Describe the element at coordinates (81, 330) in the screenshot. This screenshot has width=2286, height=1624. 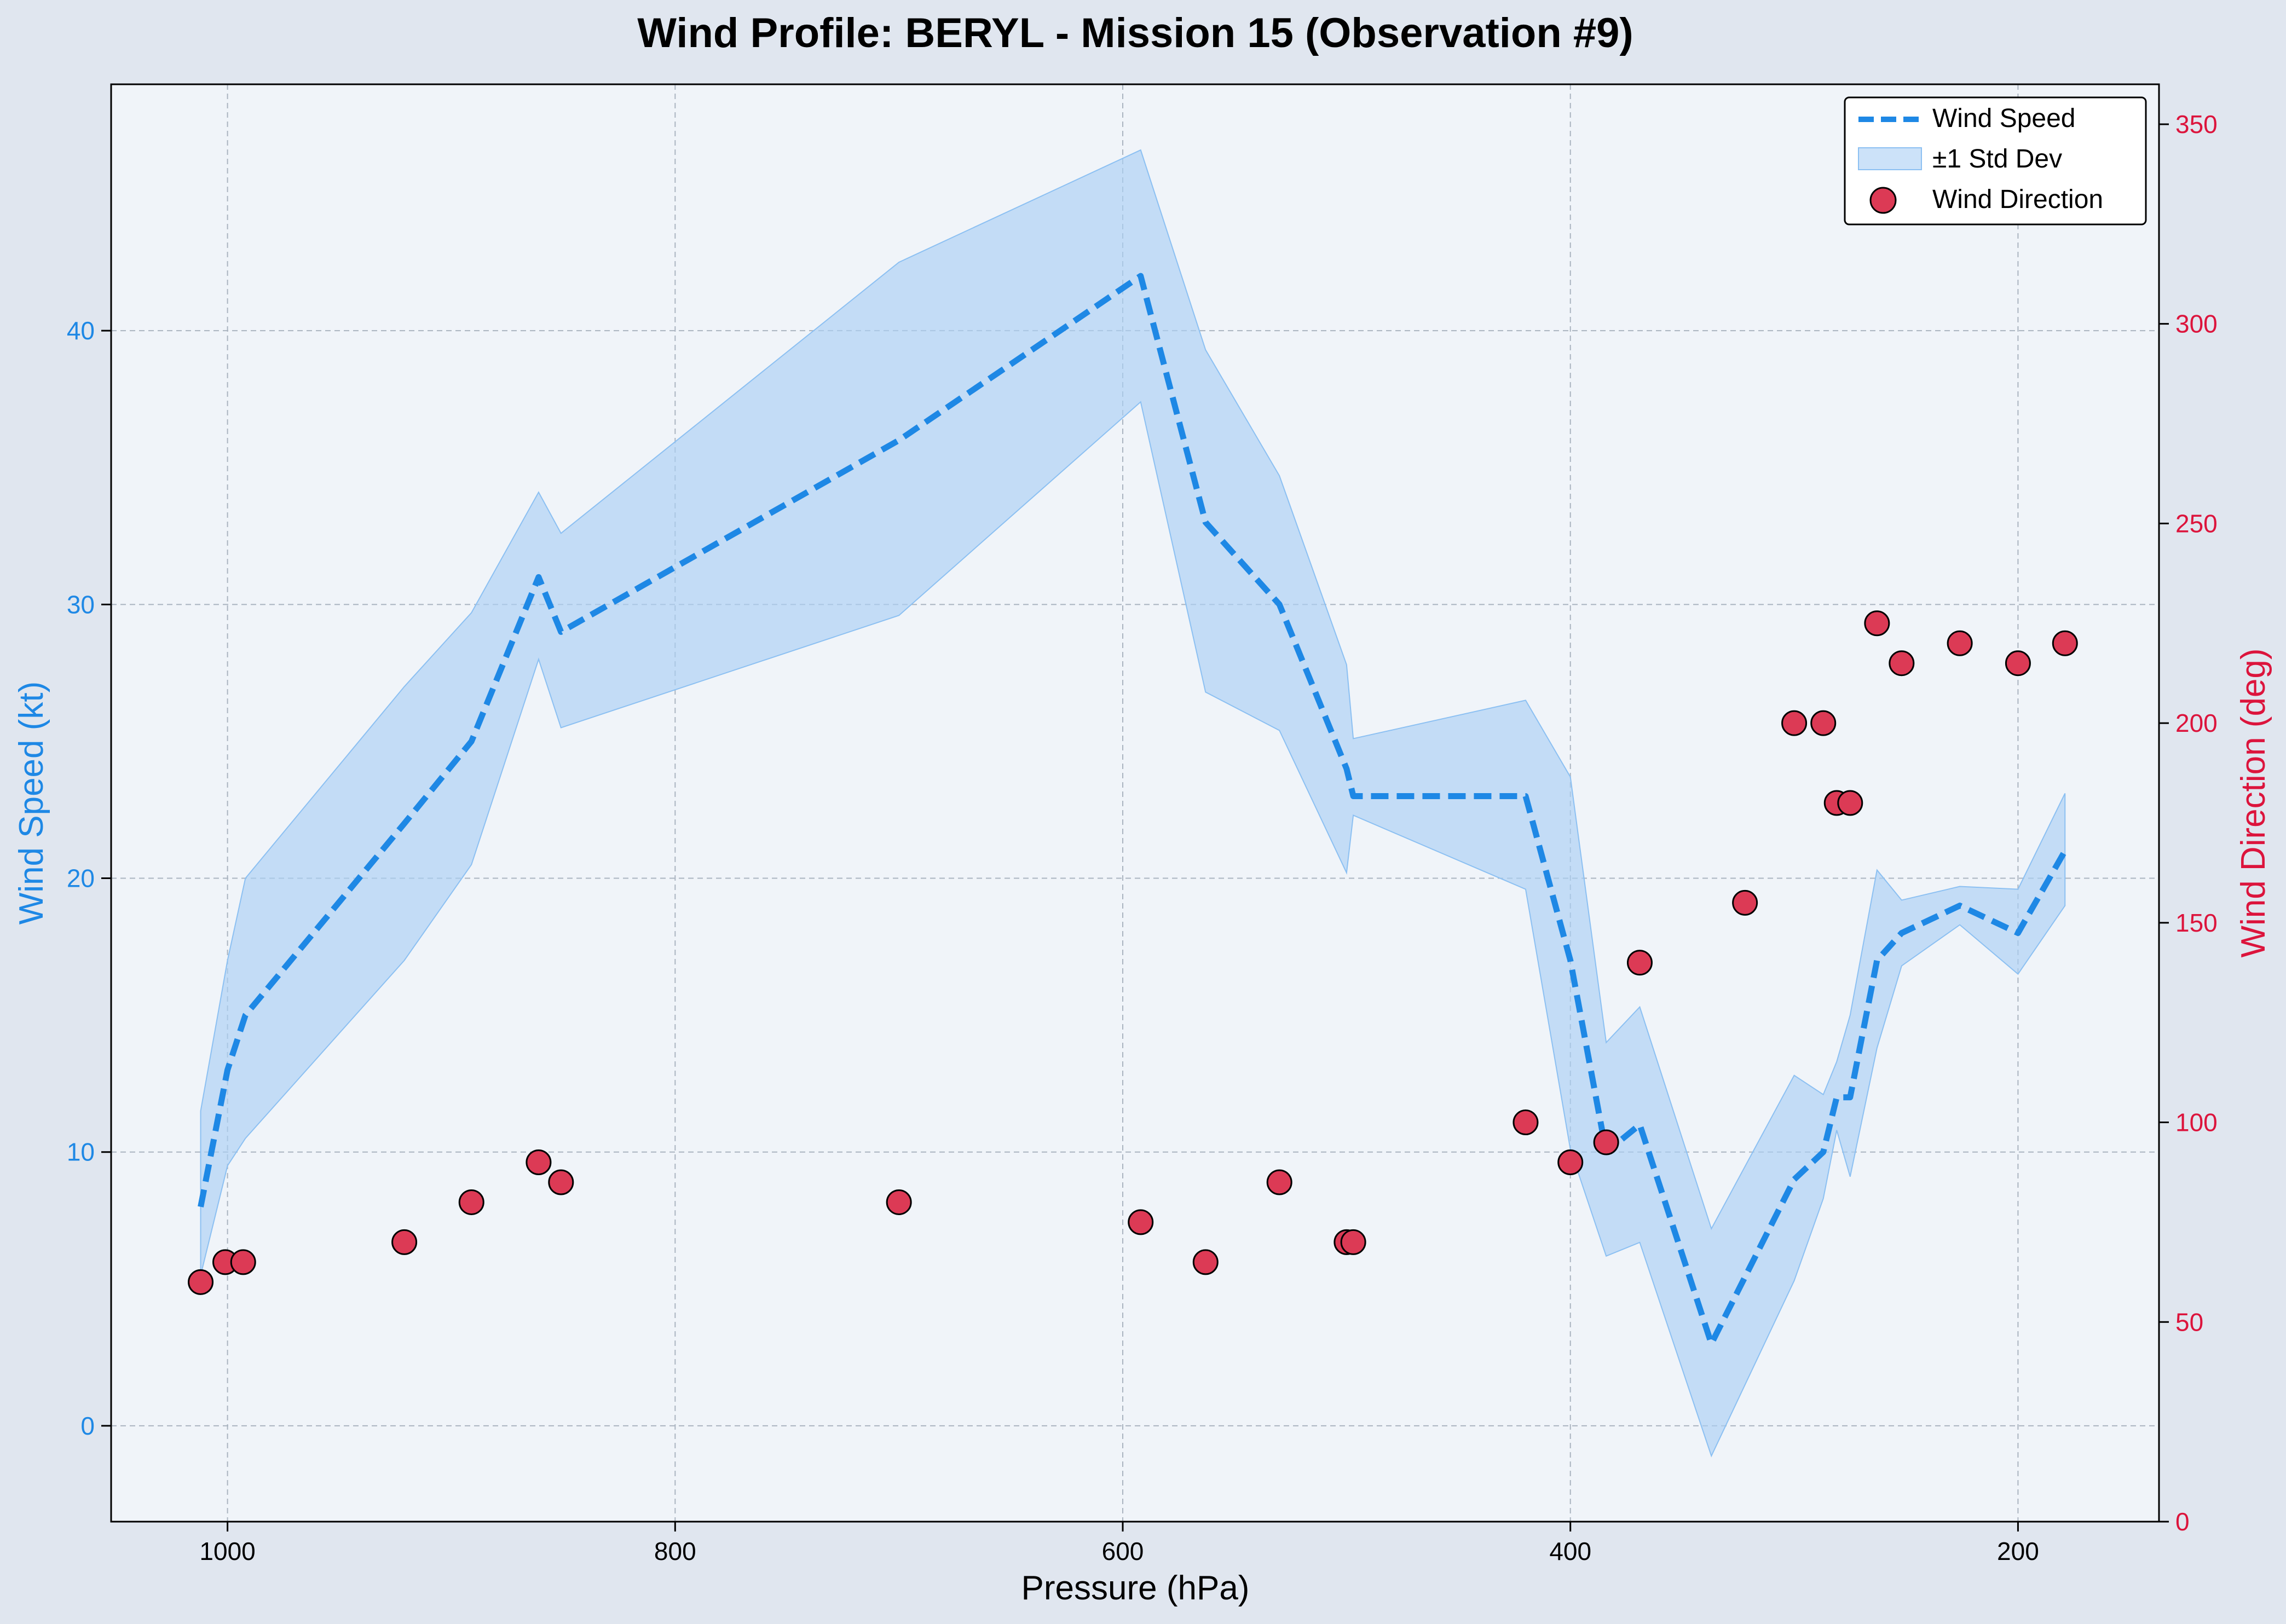
I see `y-left-tick-label: 40` at that location.